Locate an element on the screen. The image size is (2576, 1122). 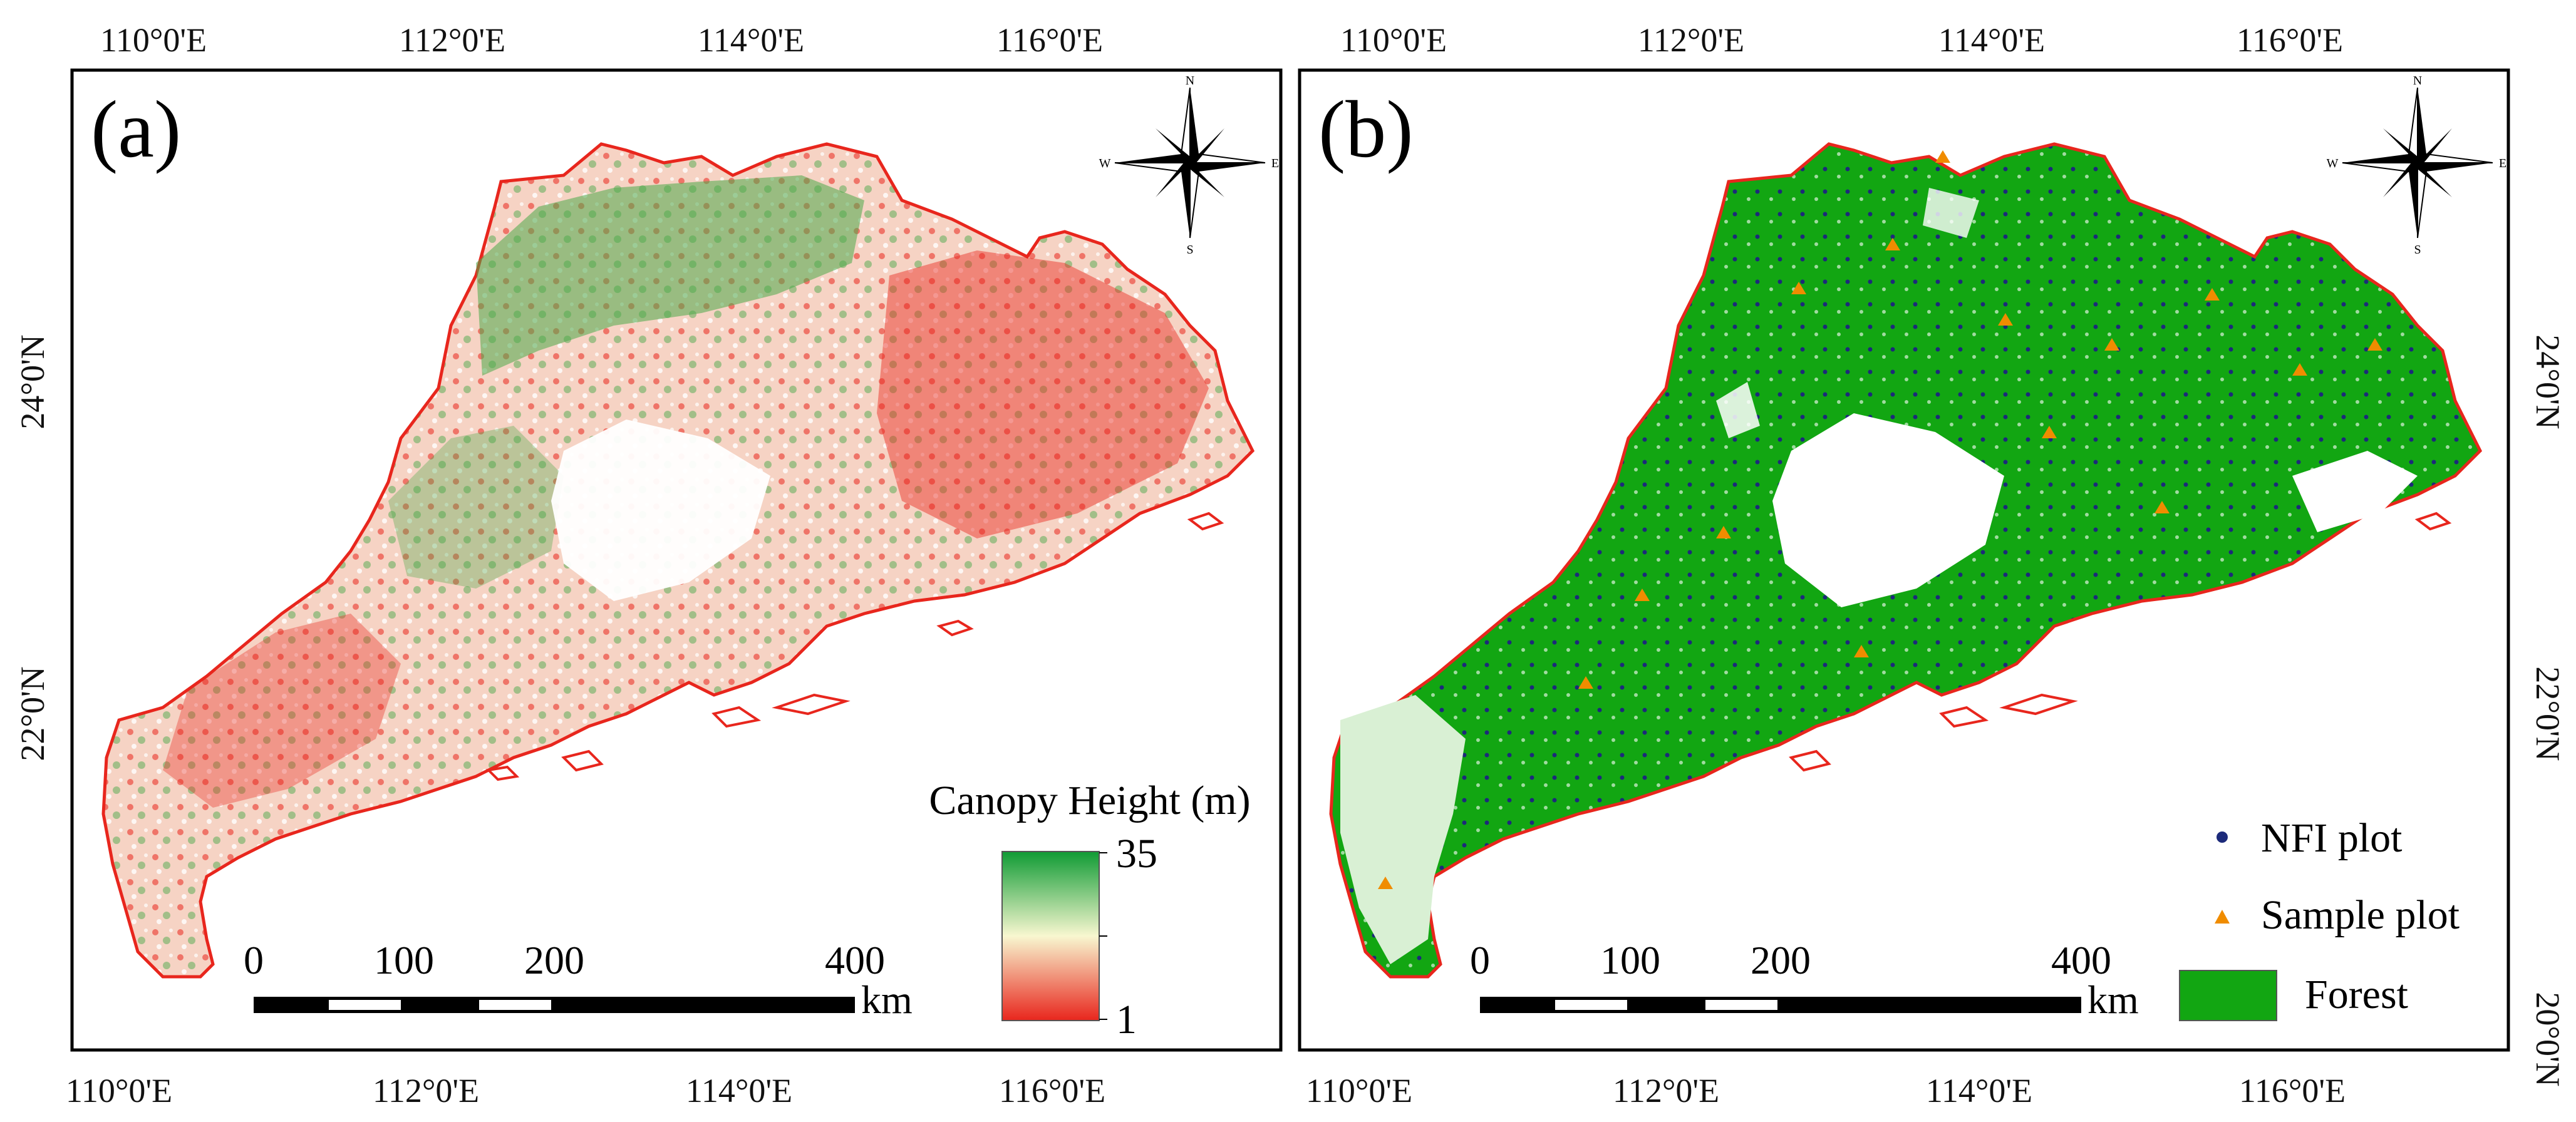
color-ramp is located at coordinates (1050, 936).